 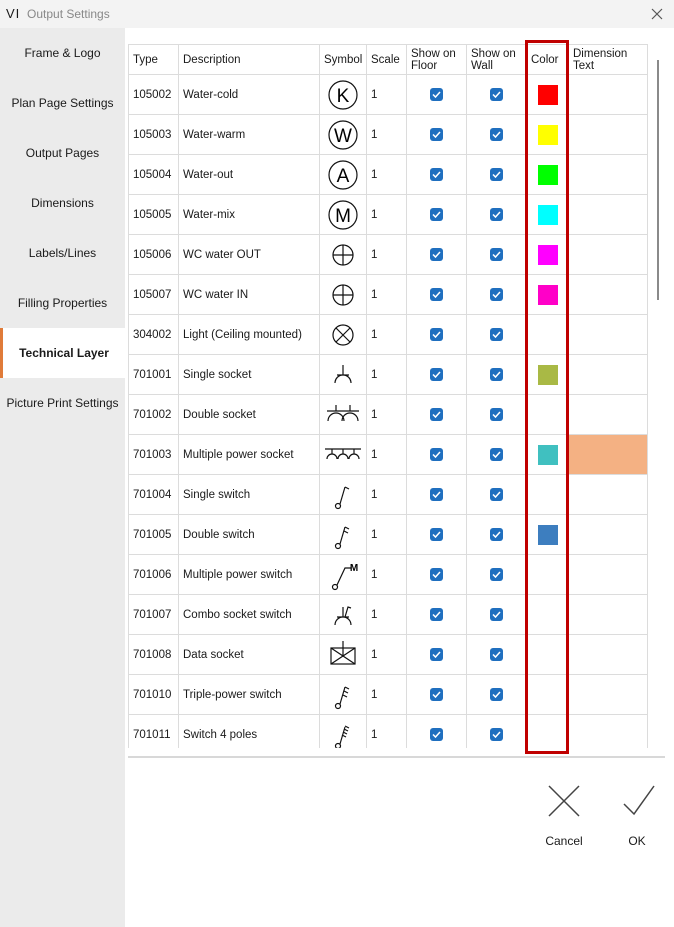 I want to click on type-cell: 105002, so click(x=153, y=95).